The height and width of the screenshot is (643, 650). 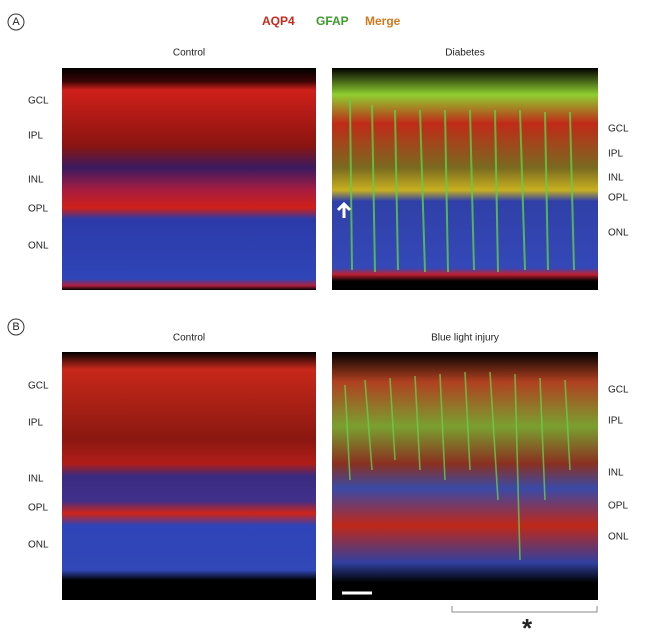 I want to click on image-title: Blue light injury, so click(x=465, y=338).